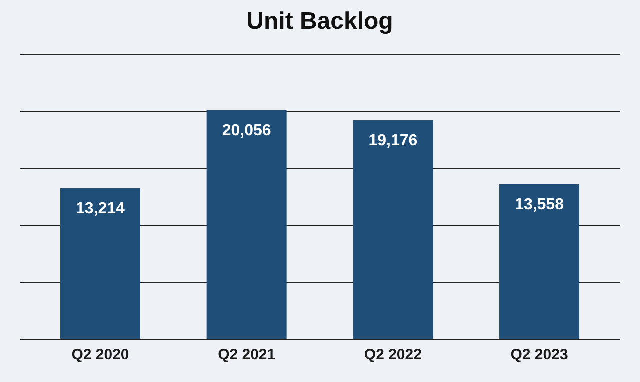  I want to click on x-tick-label: Q2 2020, so click(101, 355).